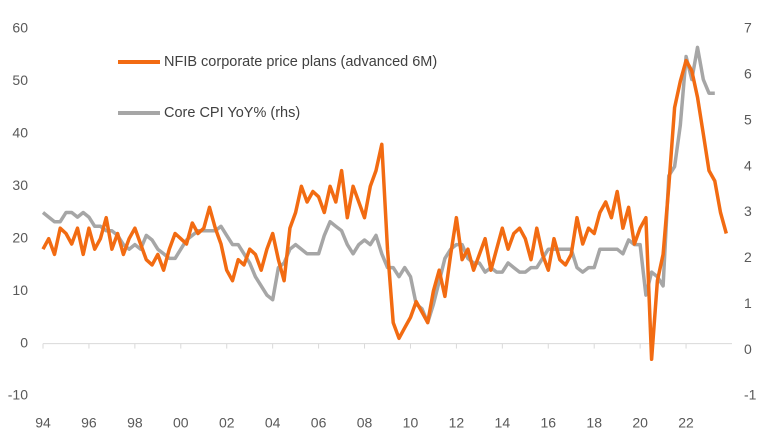  What do you see at coordinates (594, 423) in the screenshot?
I see `x-tick-label: 18` at bounding box center [594, 423].